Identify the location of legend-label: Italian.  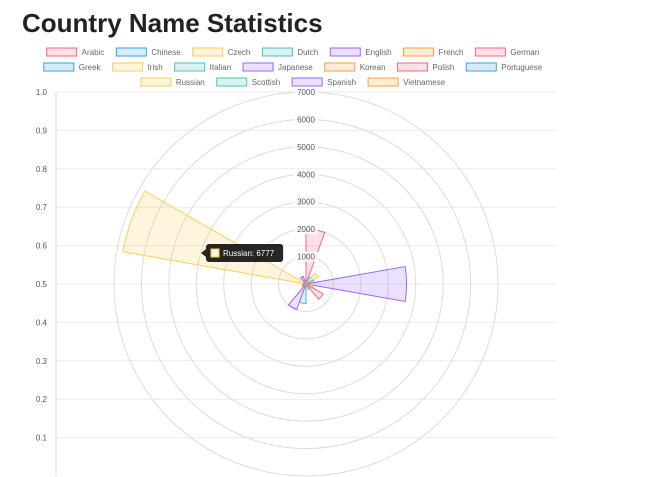
(220, 67).